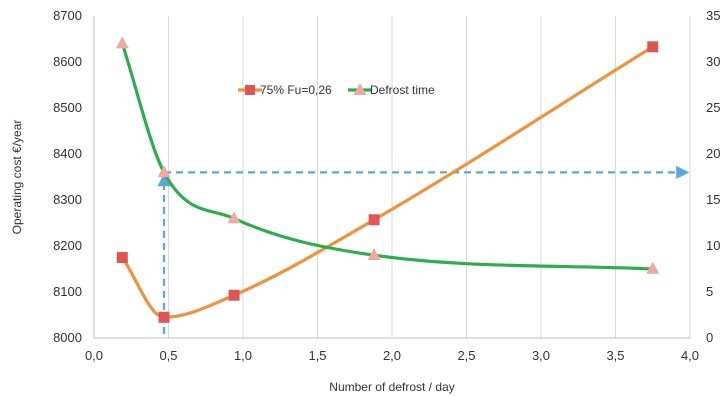 The width and height of the screenshot is (720, 396). I want to click on y-tick-label: 8100, so click(67, 291).